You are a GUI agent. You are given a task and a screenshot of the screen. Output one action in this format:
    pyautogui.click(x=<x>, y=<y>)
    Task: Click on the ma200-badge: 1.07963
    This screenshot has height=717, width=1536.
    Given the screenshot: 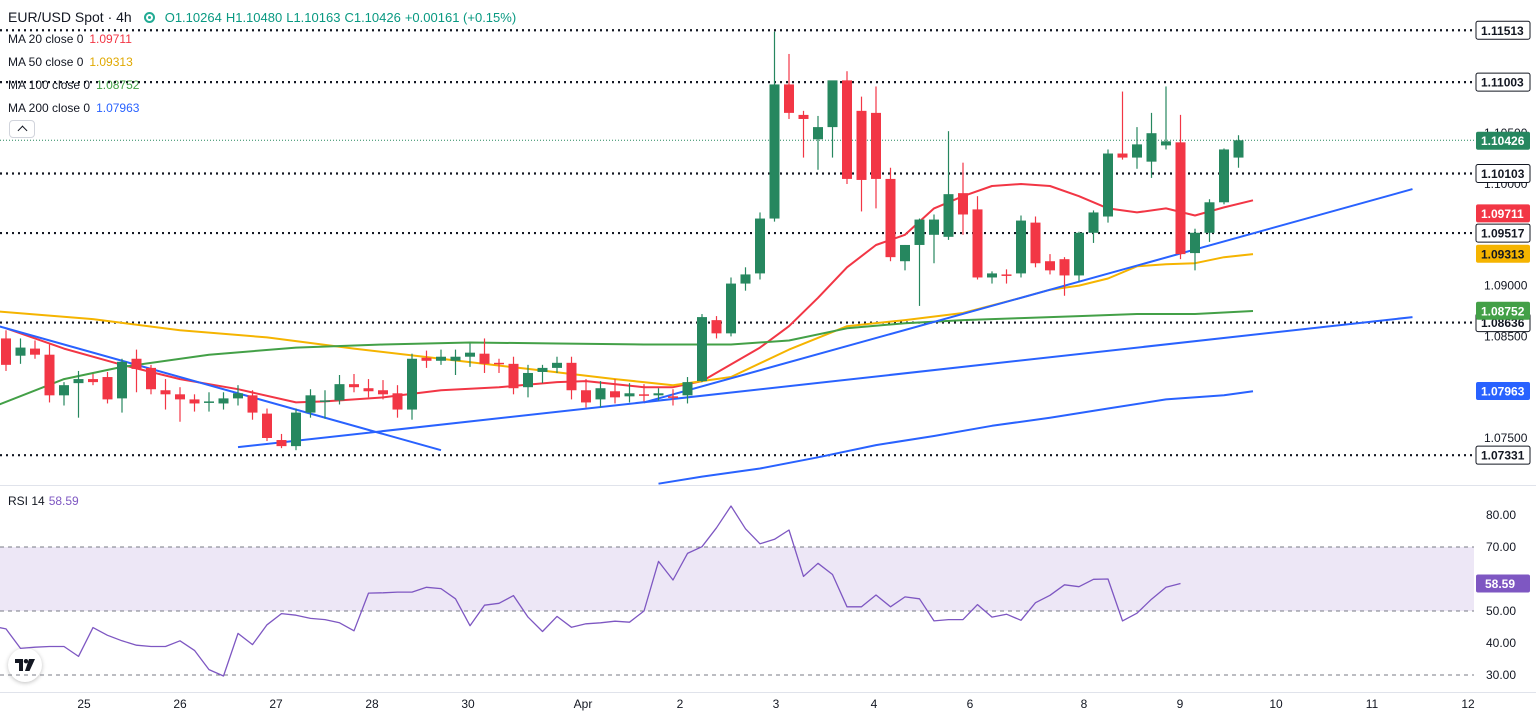 What is the action you would take?
    pyautogui.click(x=1503, y=391)
    